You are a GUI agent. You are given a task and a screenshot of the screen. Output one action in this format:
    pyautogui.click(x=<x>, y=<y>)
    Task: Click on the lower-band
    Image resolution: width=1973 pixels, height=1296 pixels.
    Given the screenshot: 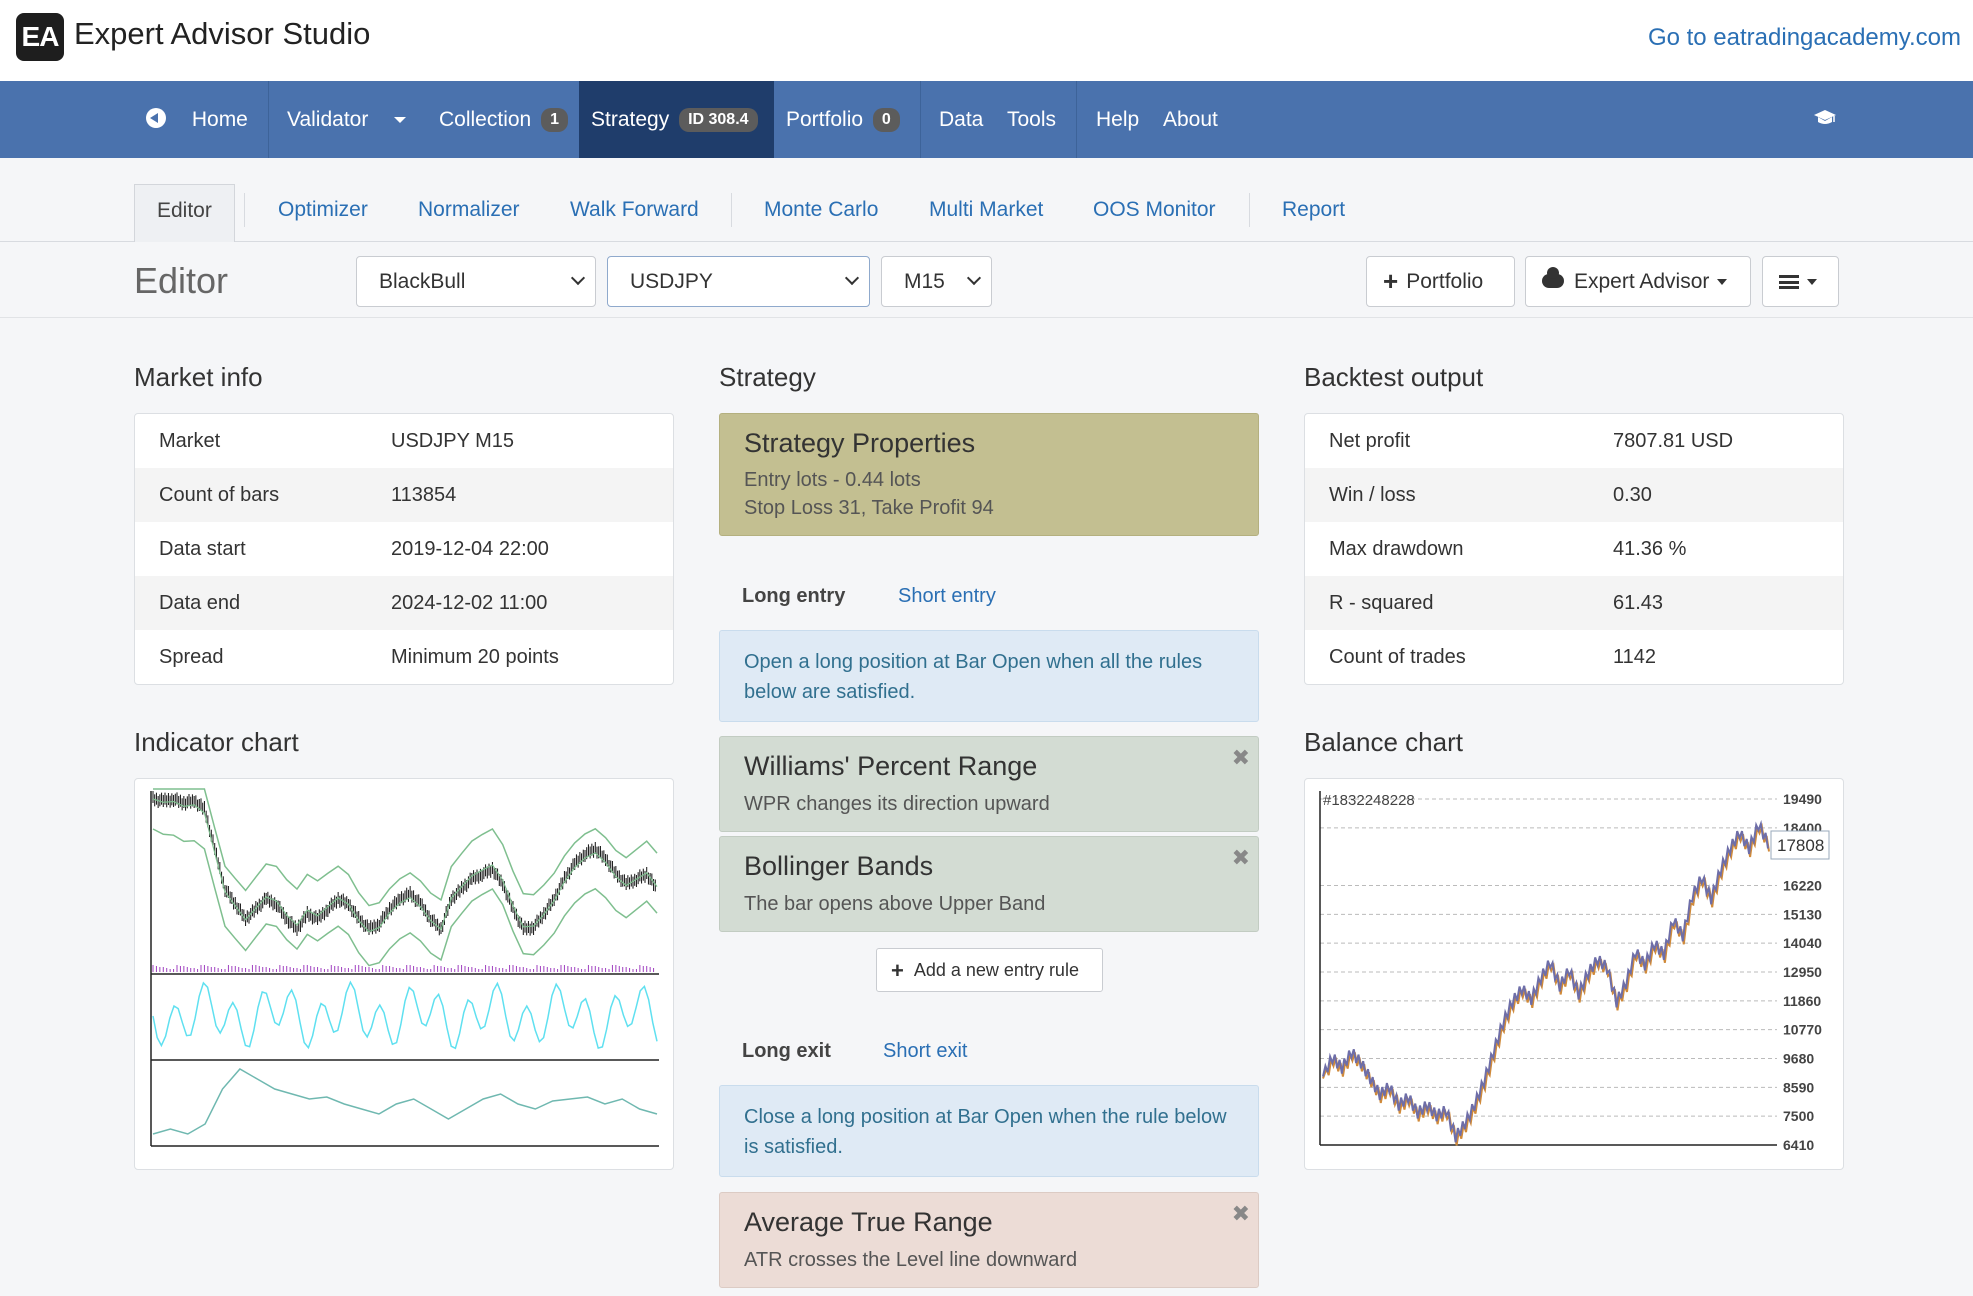 What is the action you would take?
    pyautogui.click(x=405, y=897)
    